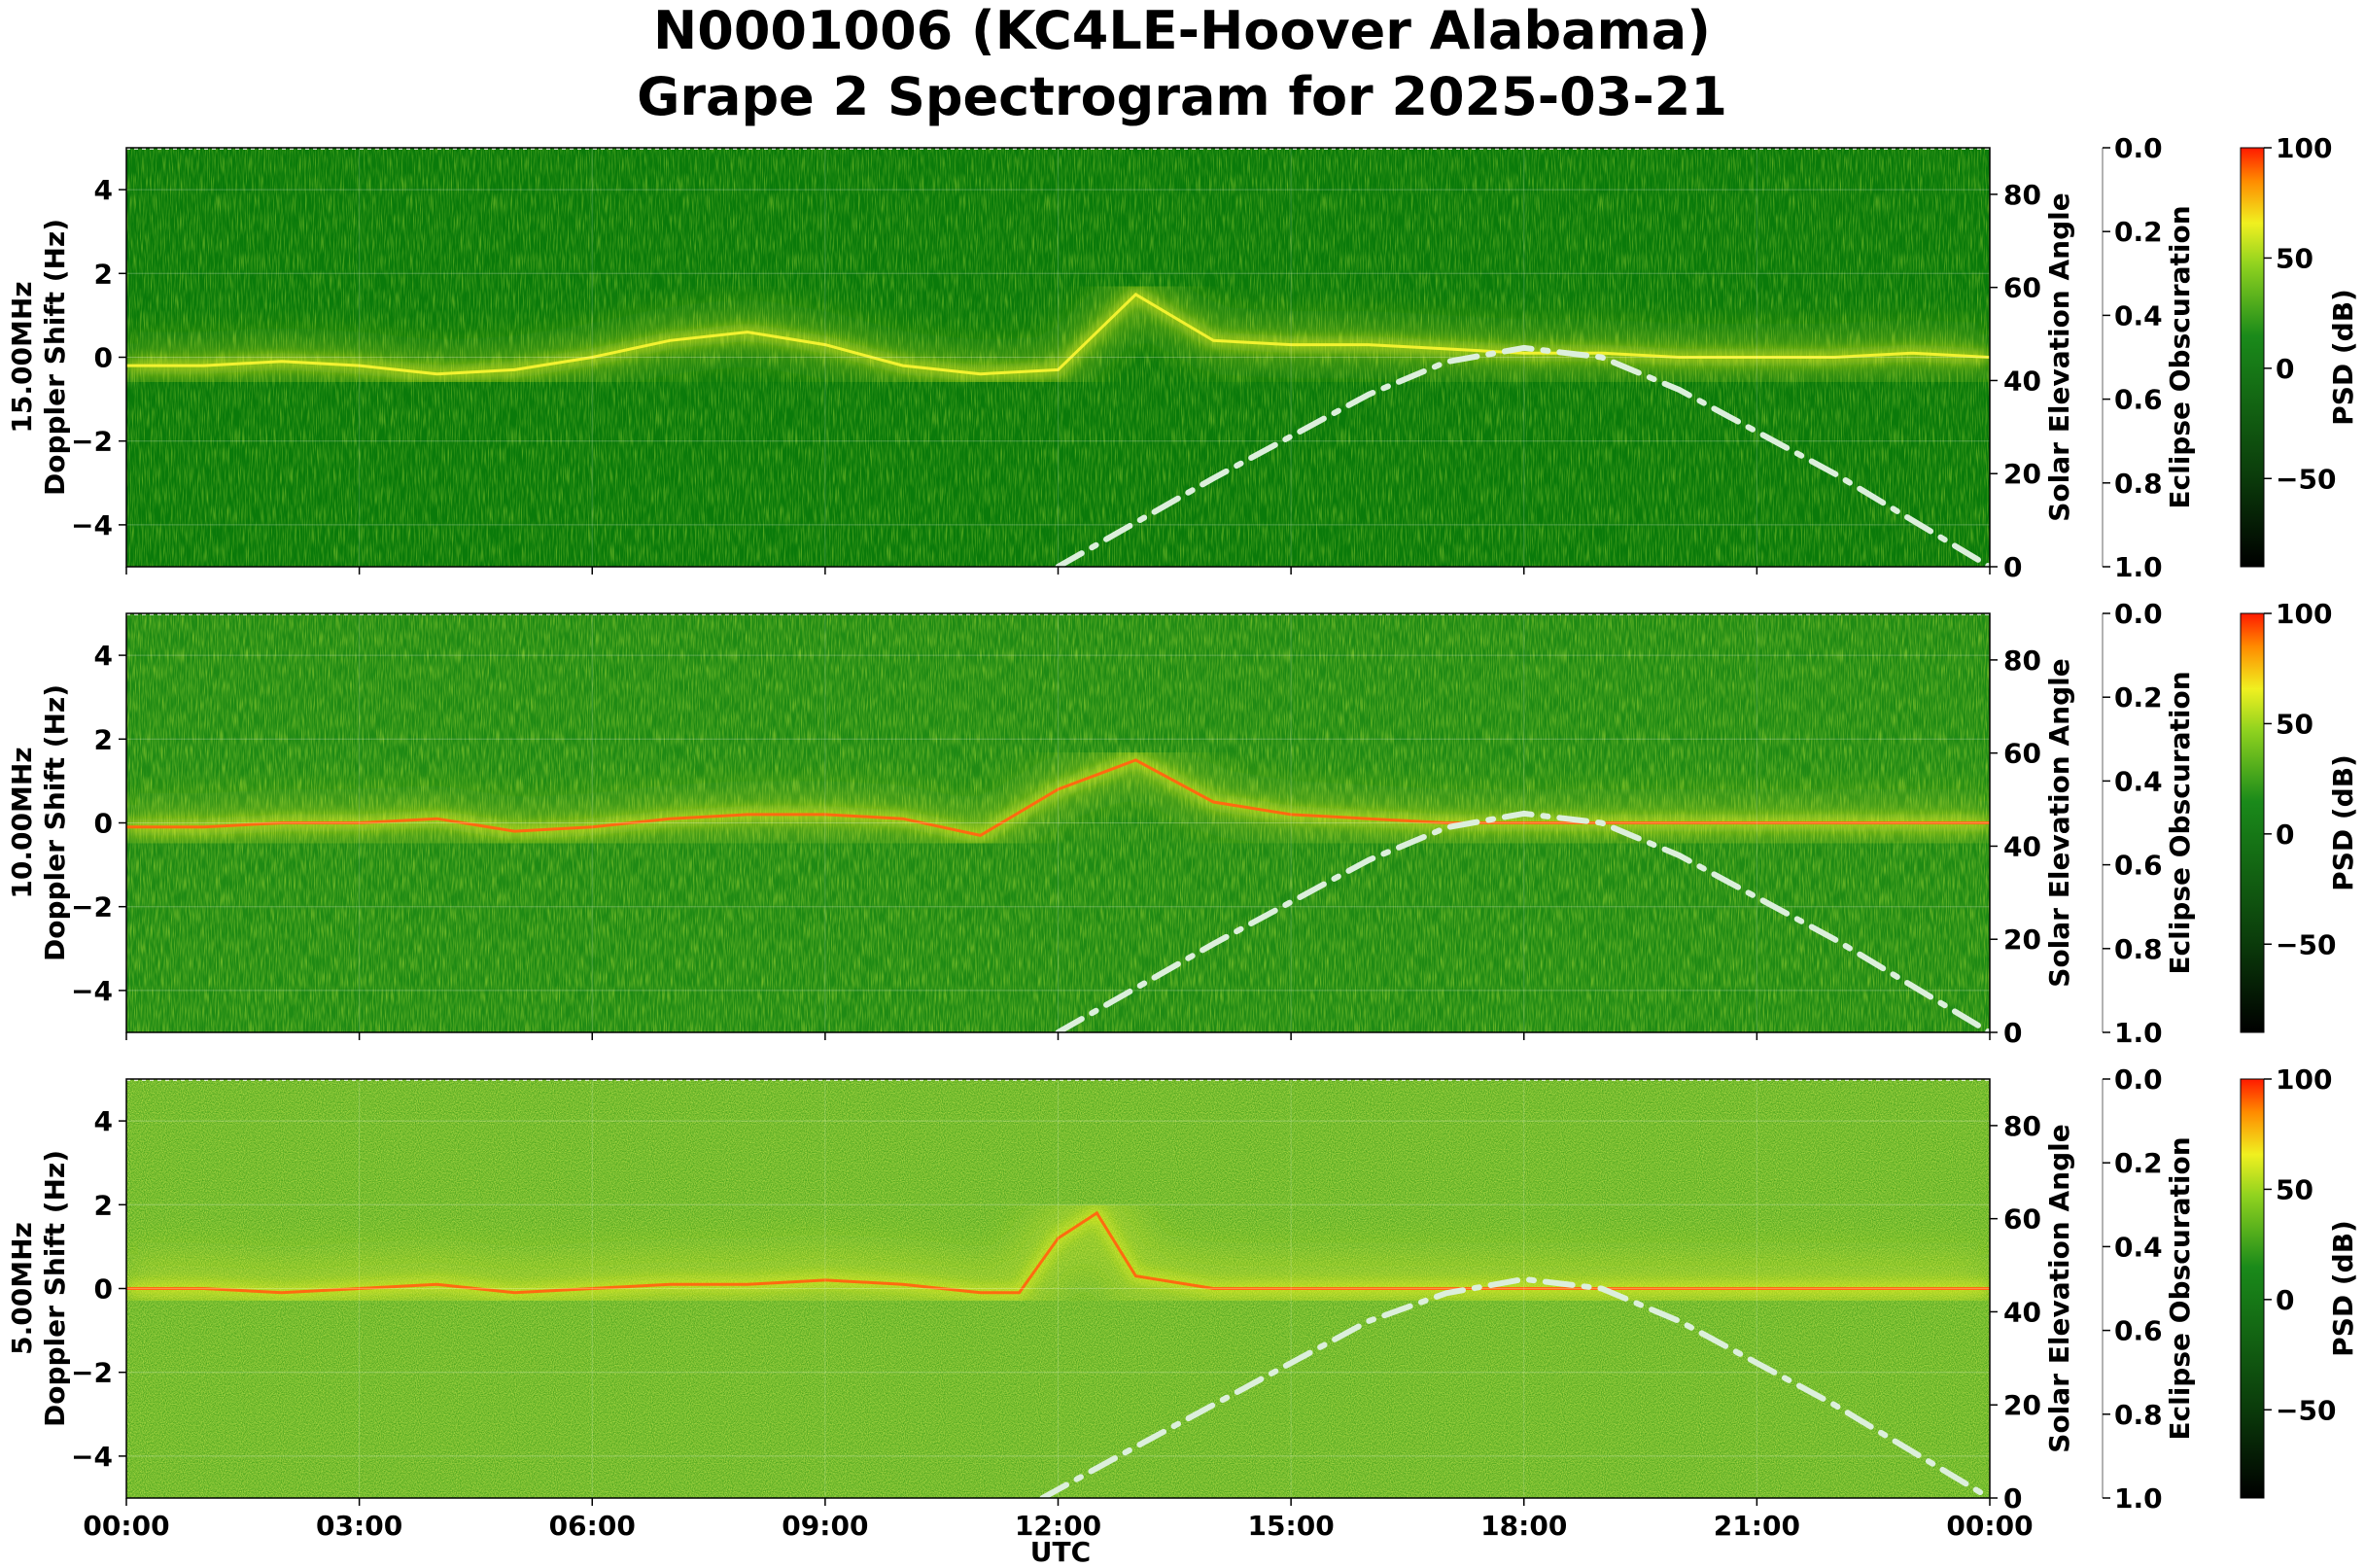  I want to click on x-tick-label: 15:00, so click(1292, 1526).